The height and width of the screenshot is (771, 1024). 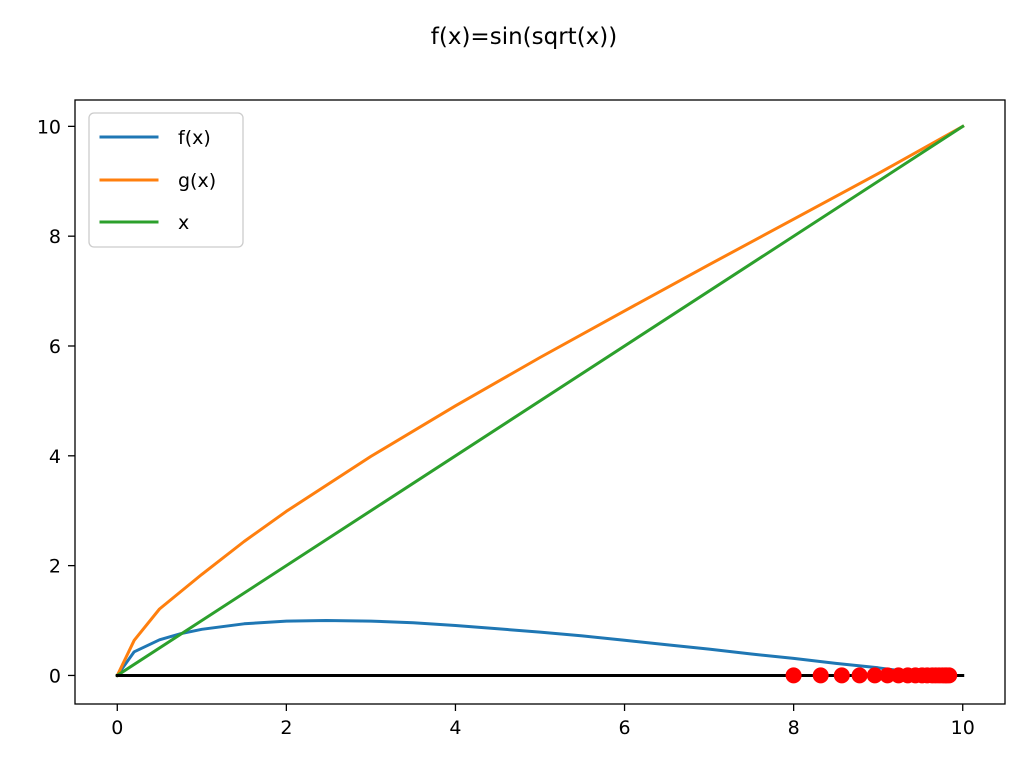 I want to click on y-tick-label: 6, so click(x=55, y=347).